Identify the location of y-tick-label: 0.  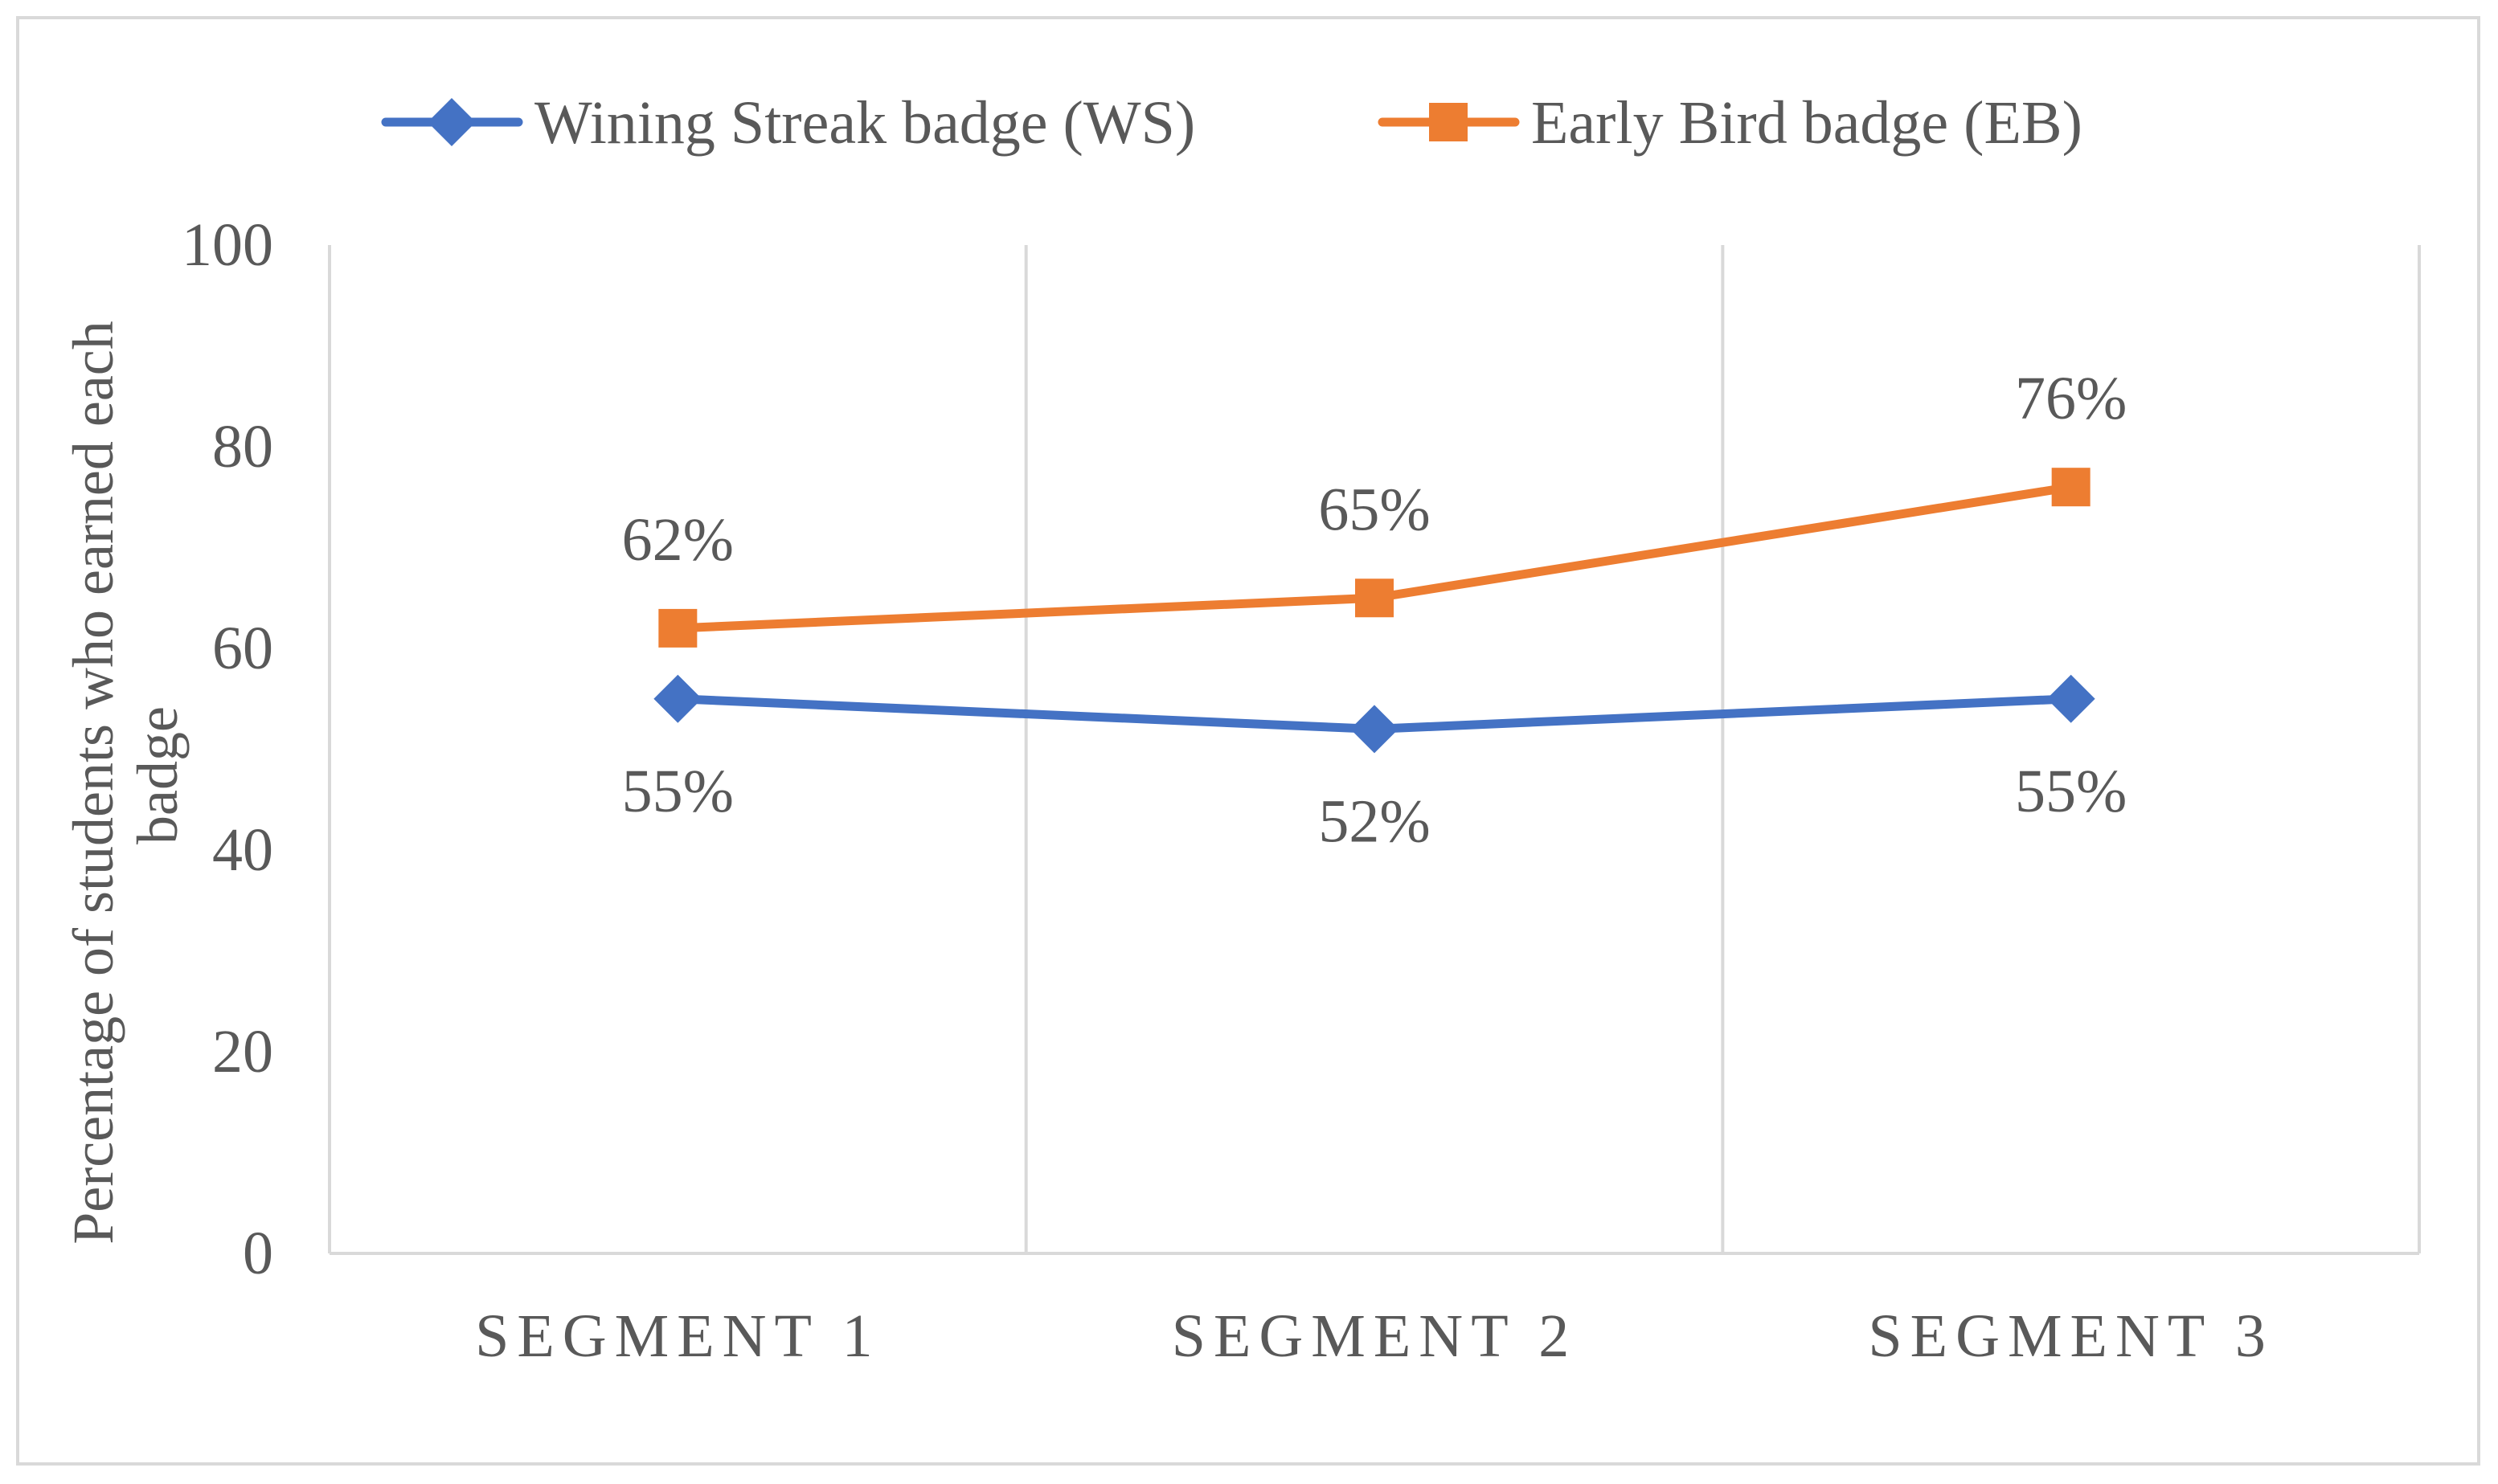
(258, 1253).